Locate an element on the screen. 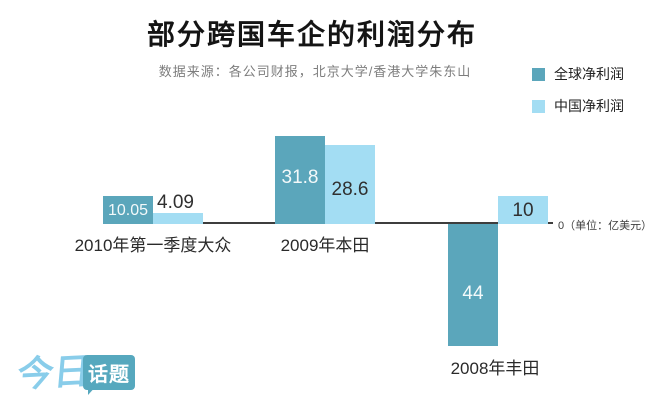 The width and height of the screenshot is (660, 400). value-label-honda-global: 31.8 is located at coordinates (300, 177).